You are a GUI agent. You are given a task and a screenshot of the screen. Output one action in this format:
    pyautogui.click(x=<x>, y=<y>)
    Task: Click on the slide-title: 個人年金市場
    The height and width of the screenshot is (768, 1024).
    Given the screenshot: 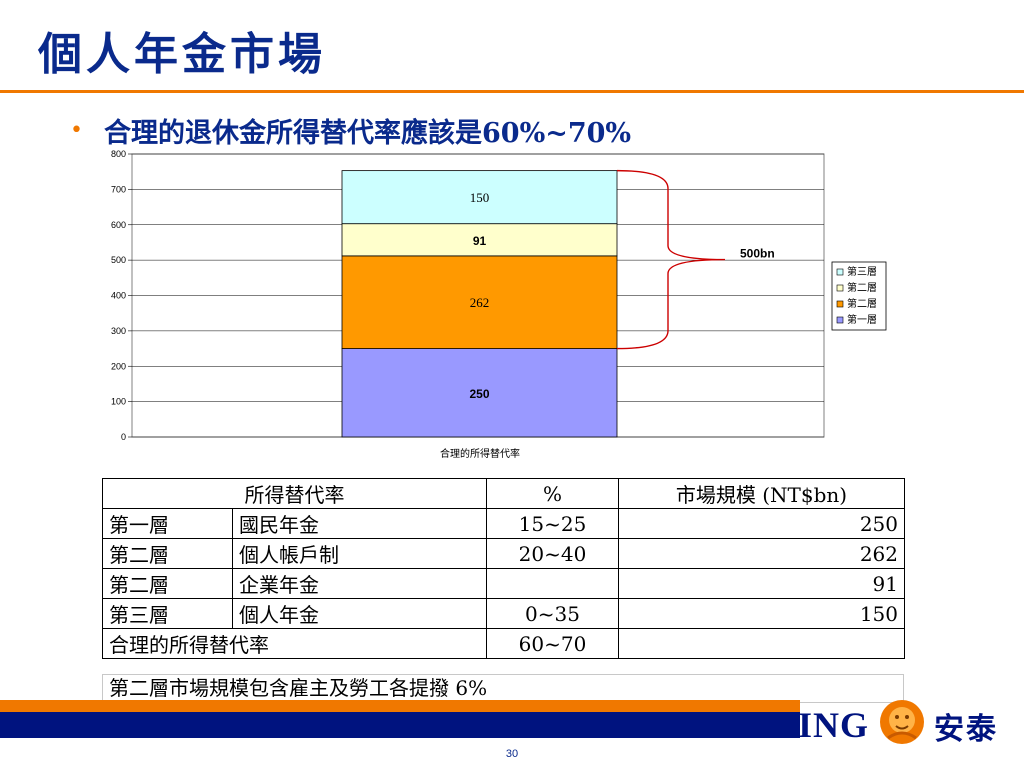 What is the action you would take?
    pyautogui.click(x=182, y=54)
    